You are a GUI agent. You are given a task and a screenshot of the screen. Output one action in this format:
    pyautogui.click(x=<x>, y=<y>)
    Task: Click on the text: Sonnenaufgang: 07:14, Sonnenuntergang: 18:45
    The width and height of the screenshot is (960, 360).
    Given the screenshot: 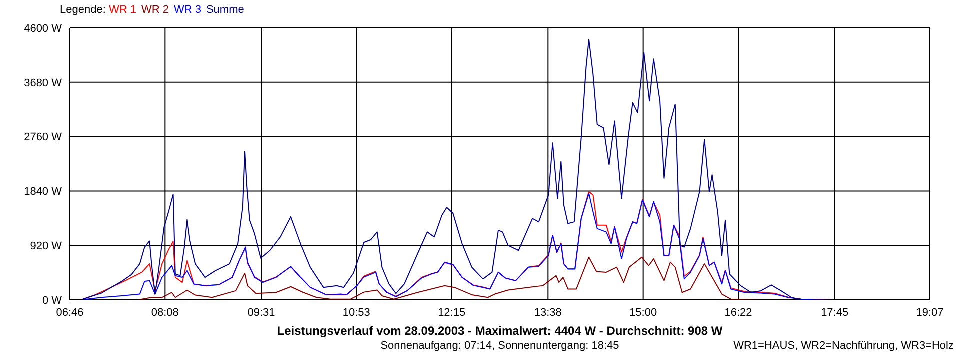 What is the action you would take?
    pyautogui.click(x=500, y=346)
    